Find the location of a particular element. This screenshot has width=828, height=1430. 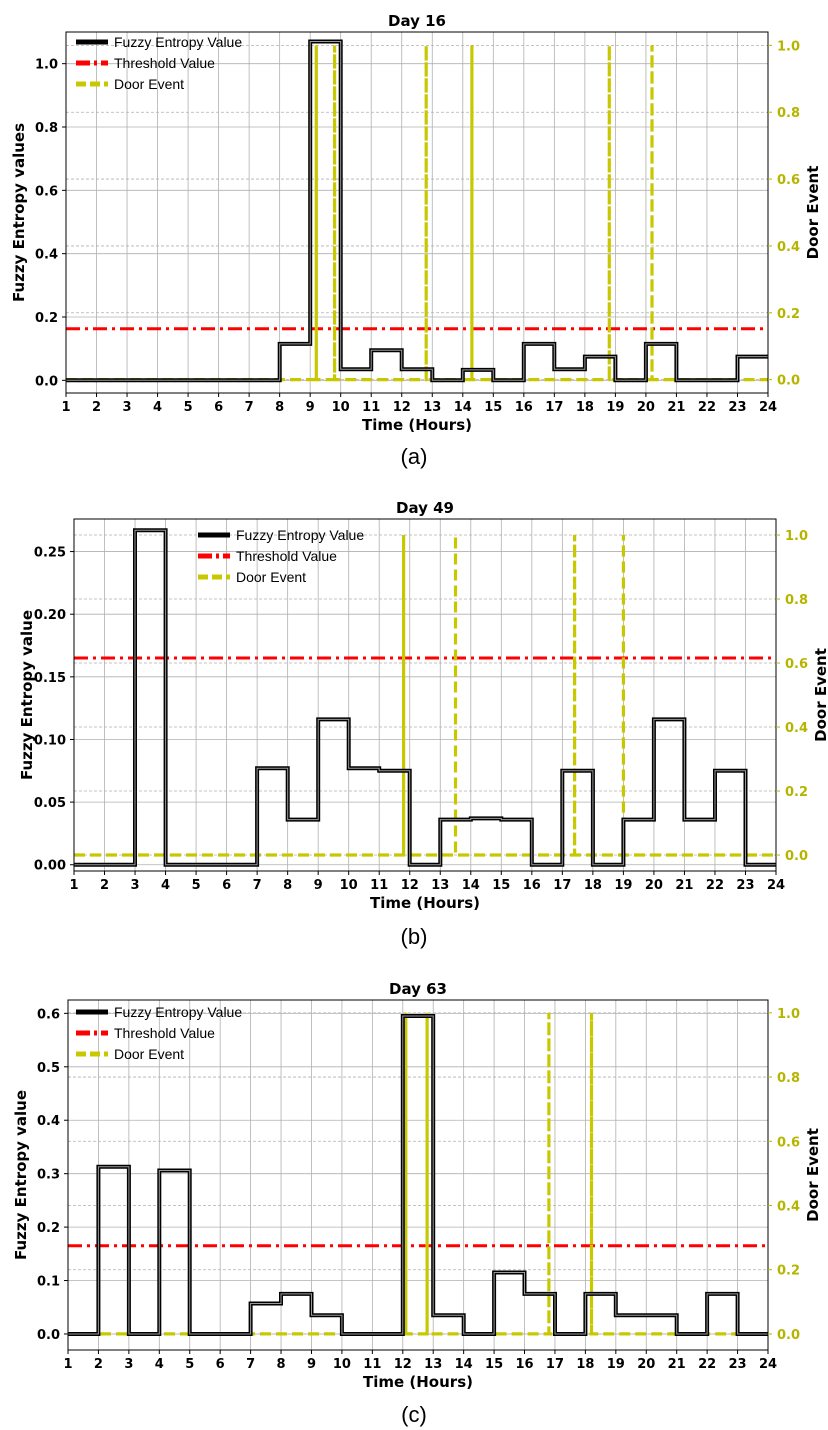

y-tick-label: 0.8 is located at coordinates (46, 128).